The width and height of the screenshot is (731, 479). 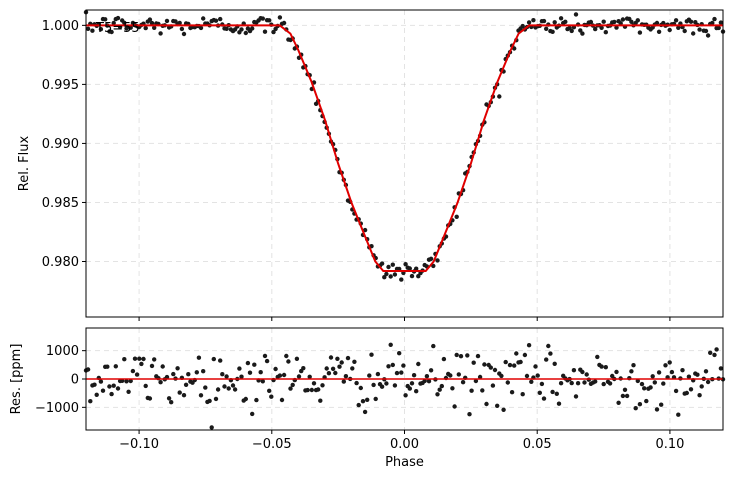 What do you see at coordinates (404, 444) in the screenshot?
I see `x-tick-label: 0.00` at bounding box center [404, 444].